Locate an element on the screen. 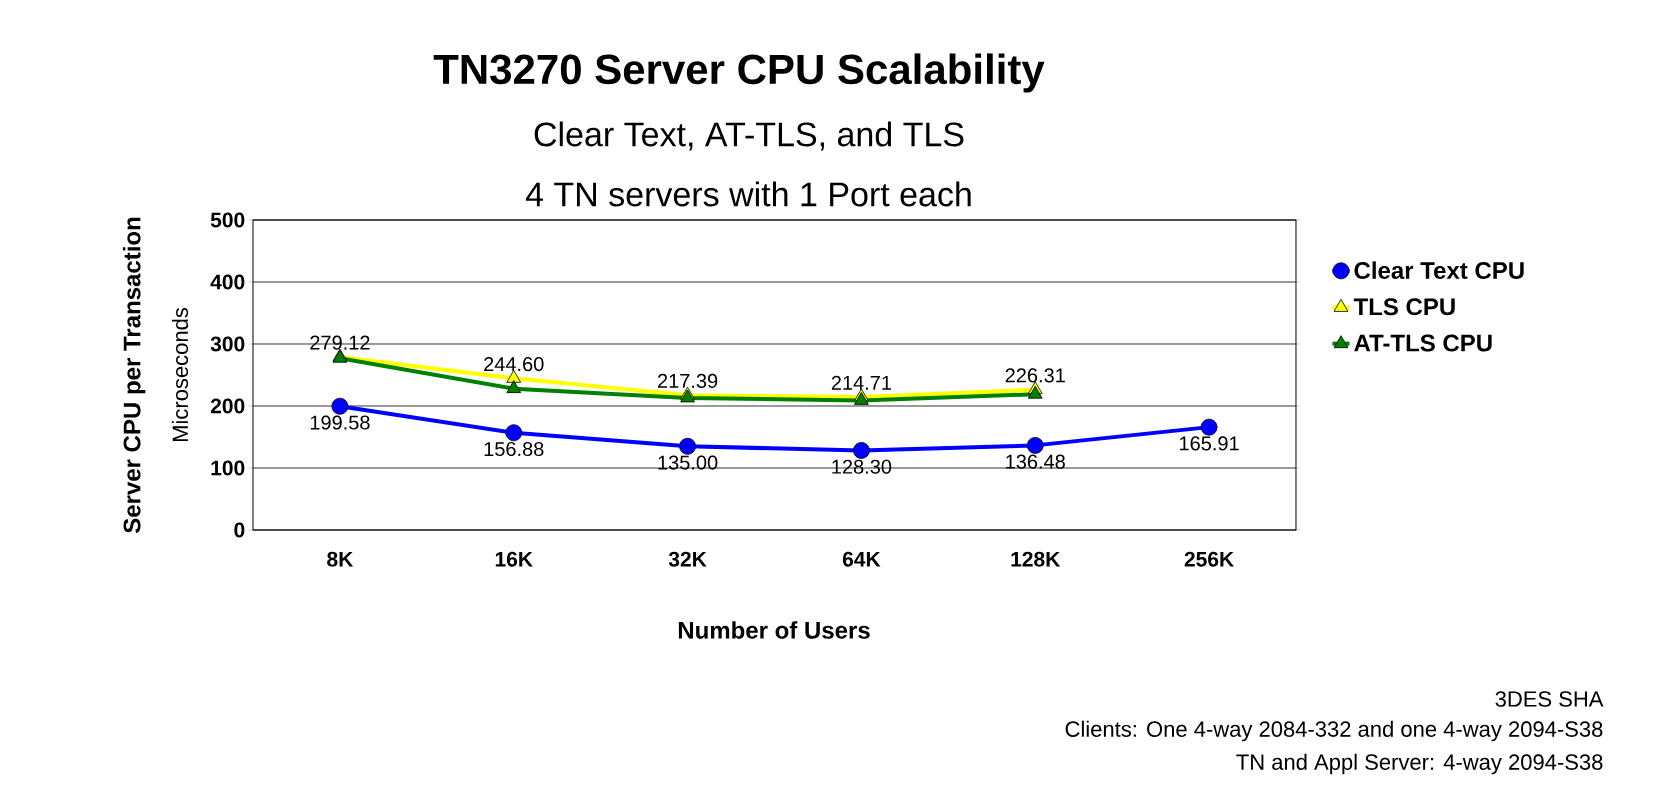 The height and width of the screenshot is (812, 1679). y-tick-label: 300 is located at coordinates (227, 344).